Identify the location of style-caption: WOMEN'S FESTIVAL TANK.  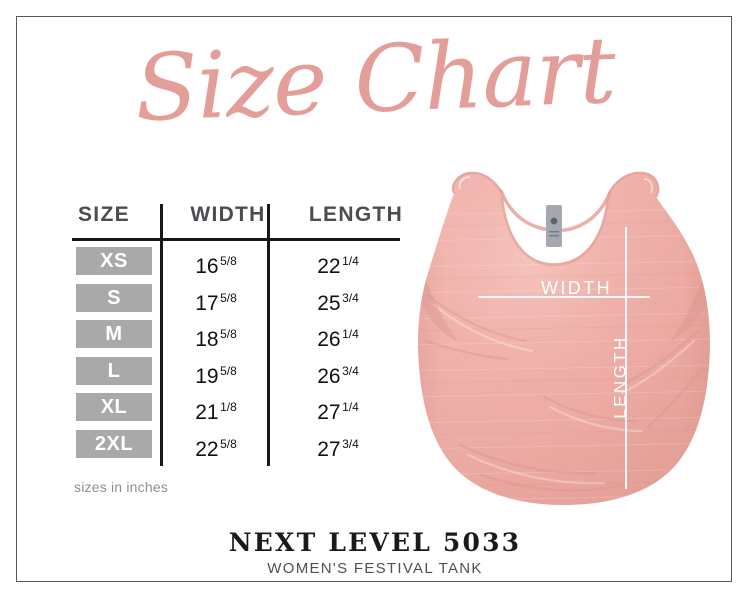
(375, 568).